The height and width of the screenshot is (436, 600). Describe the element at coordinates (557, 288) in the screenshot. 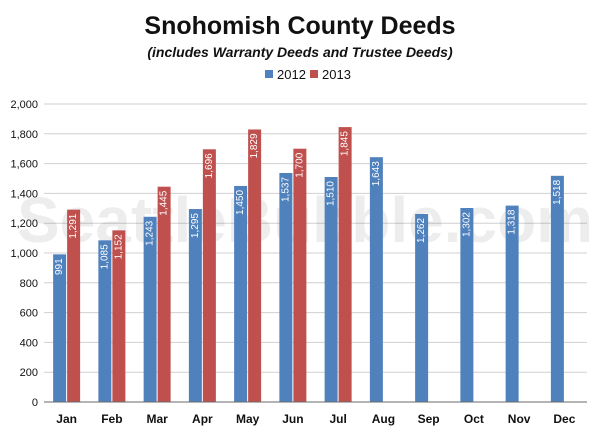

I see `bar-2012-dec` at that location.